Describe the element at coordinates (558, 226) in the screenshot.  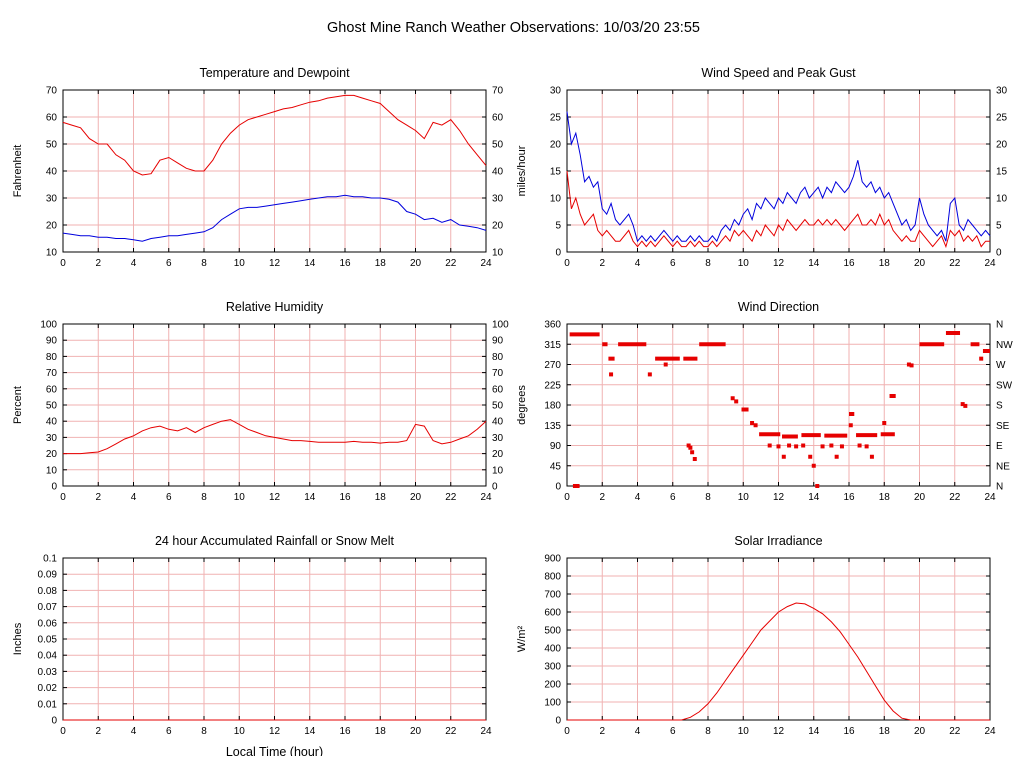
I see `svg-text: 5` at that location.